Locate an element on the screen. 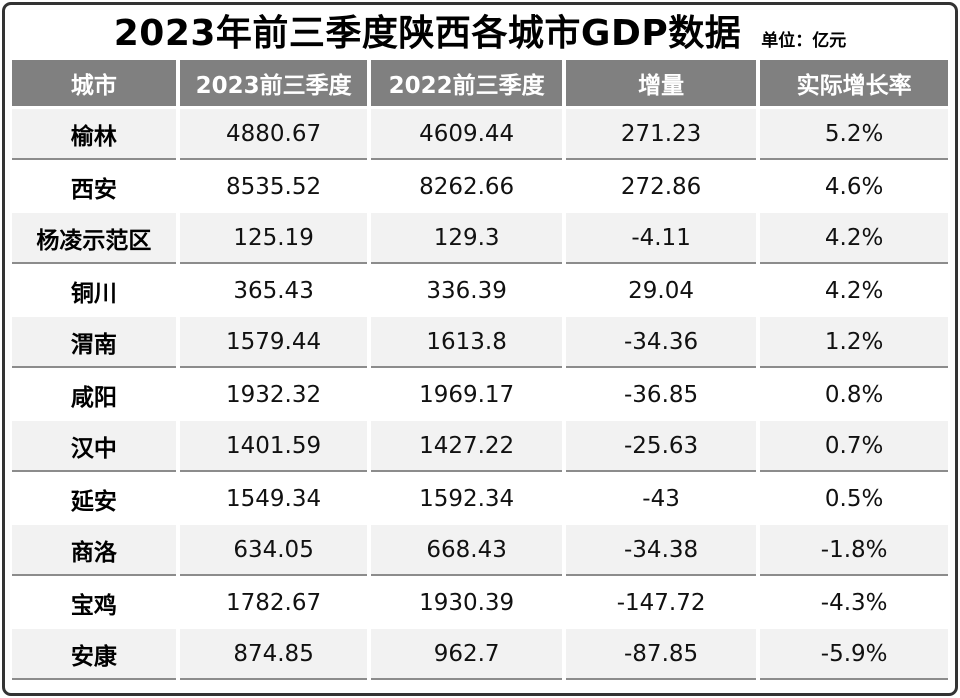 Image resolution: width=960 pixels, height=698 pixels. delta-cell: -87.85 is located at coordinates (661, 654).